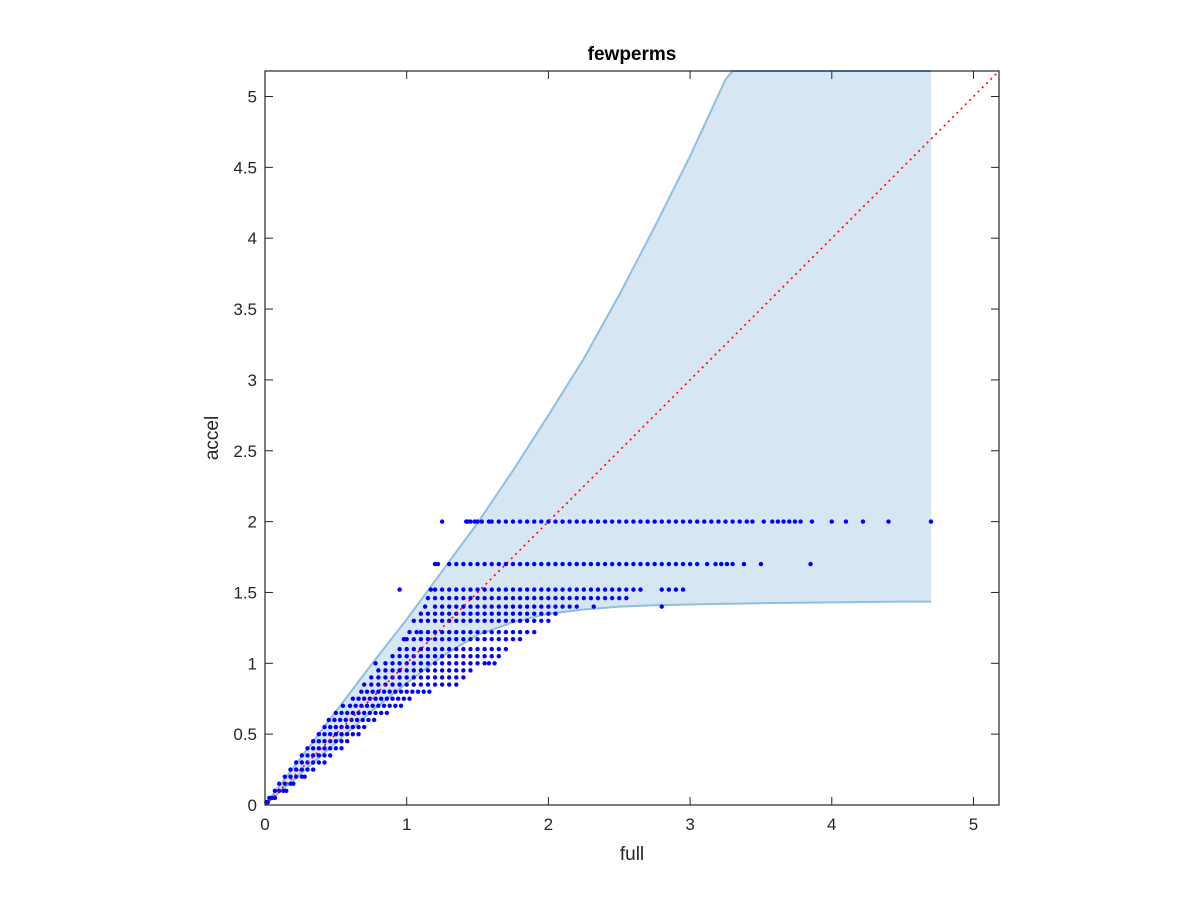 This screenshot has height=900, width=1200. Describe the element at coordinates (245, 309) in the screenshot. I see `y-tick-label: 3.5` at that location.